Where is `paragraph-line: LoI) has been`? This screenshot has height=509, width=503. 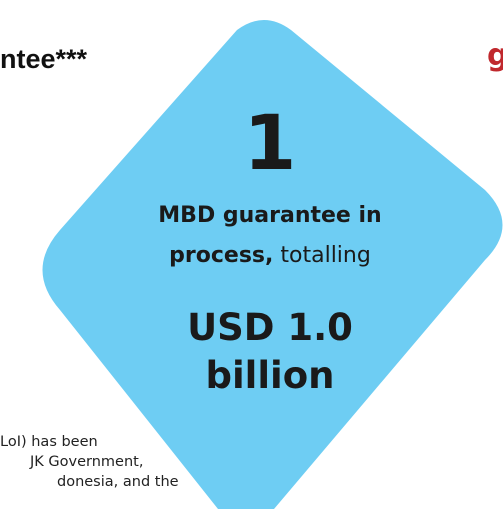
paragraph-line: LoI) has been is located at coordinates (49, 442).